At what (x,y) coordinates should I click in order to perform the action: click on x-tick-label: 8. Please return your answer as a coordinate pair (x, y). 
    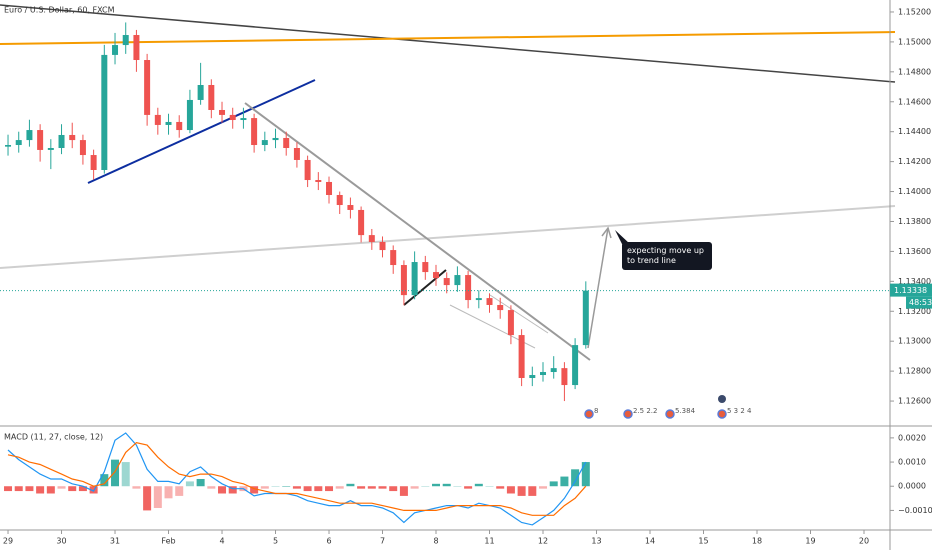
    Looking at the image, I should click on (435, 541).